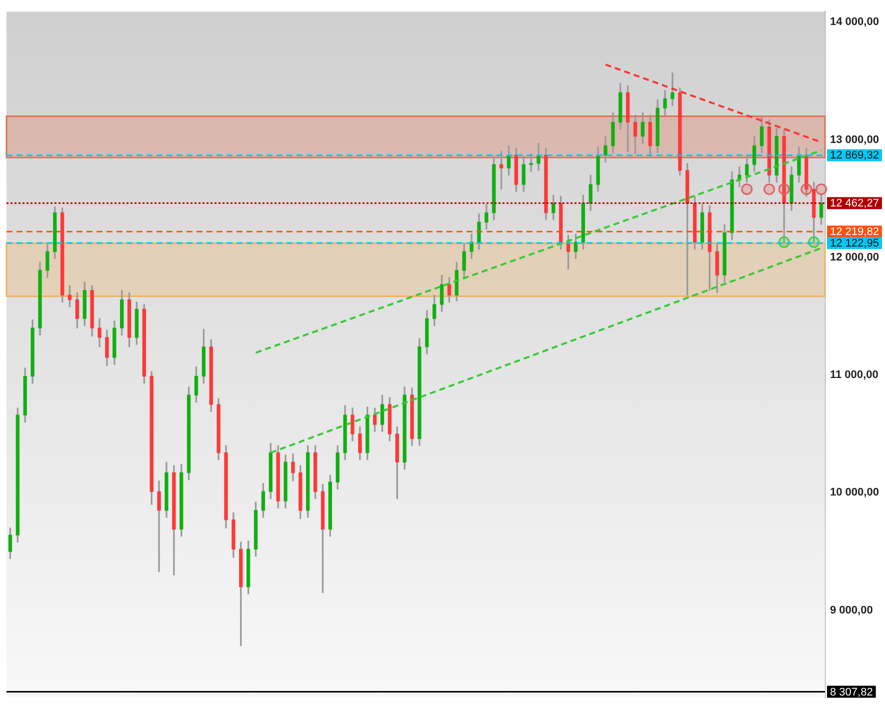  What do you see at coordinates (854, 156) in the screenshot?
I see `ref-line-label: 12 869,32` at bounding box center [854, 156].